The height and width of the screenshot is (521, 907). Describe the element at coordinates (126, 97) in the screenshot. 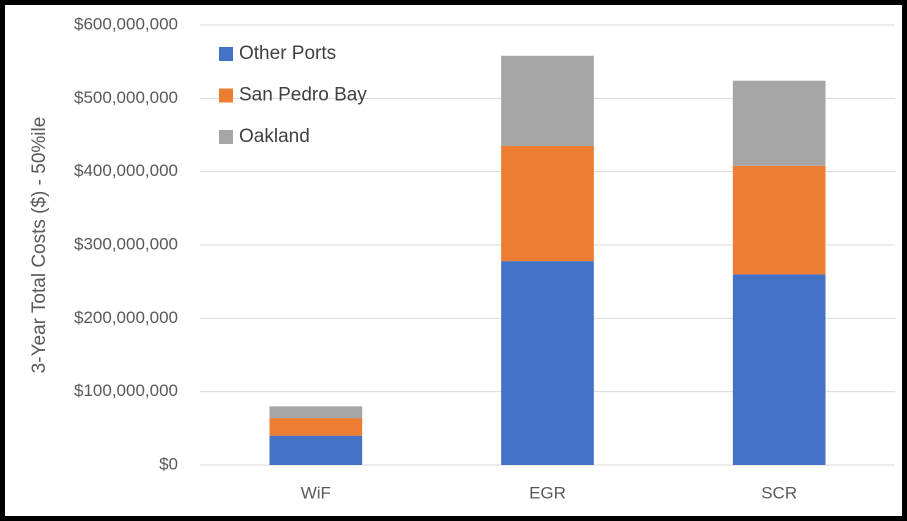

I see `y-tick-label: $500,000,000` at that location.